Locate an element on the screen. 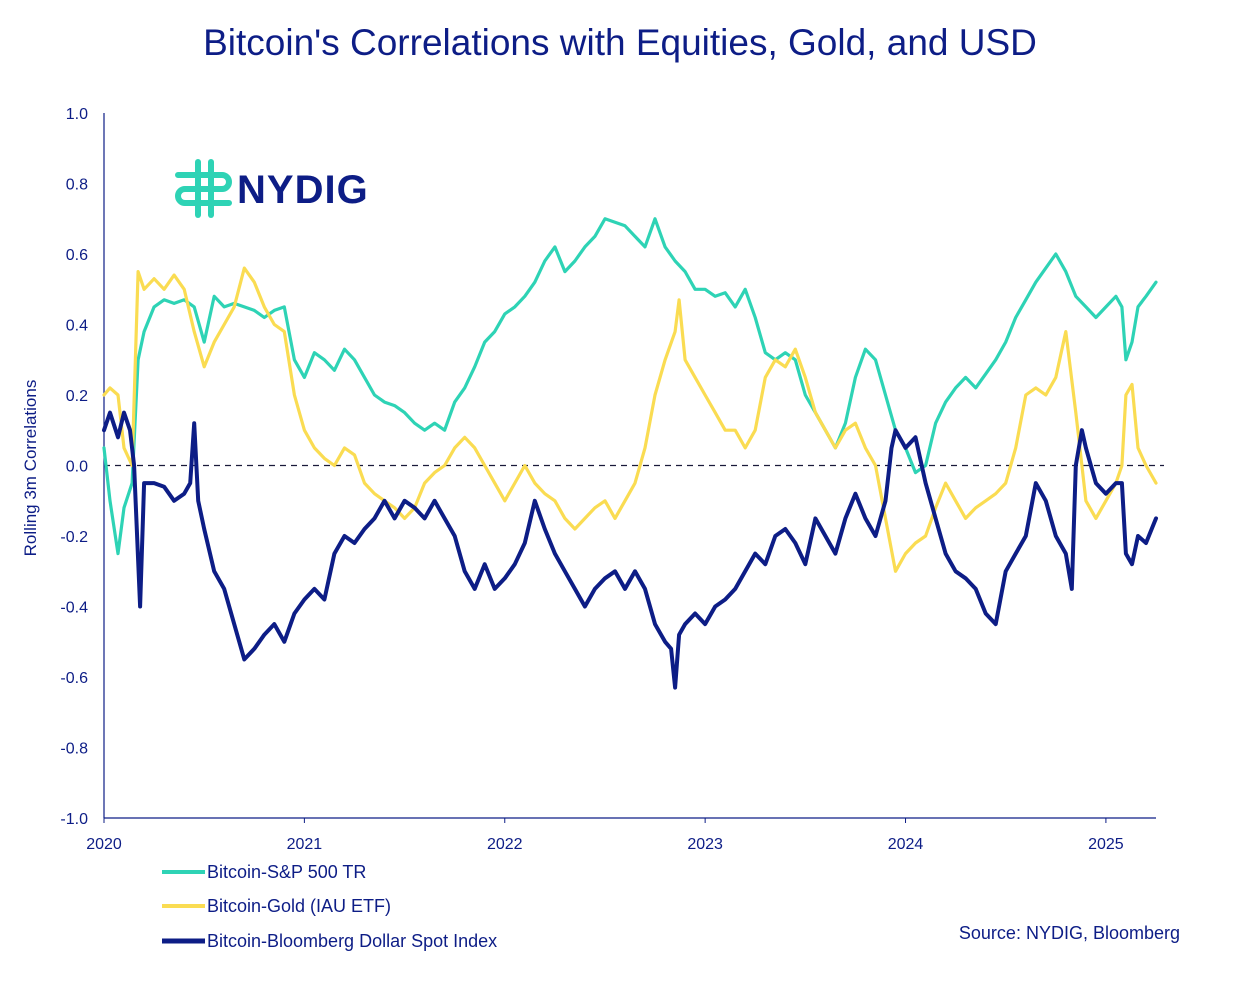  y-tick-label: -0.8 is located at coordinates (74, 749).